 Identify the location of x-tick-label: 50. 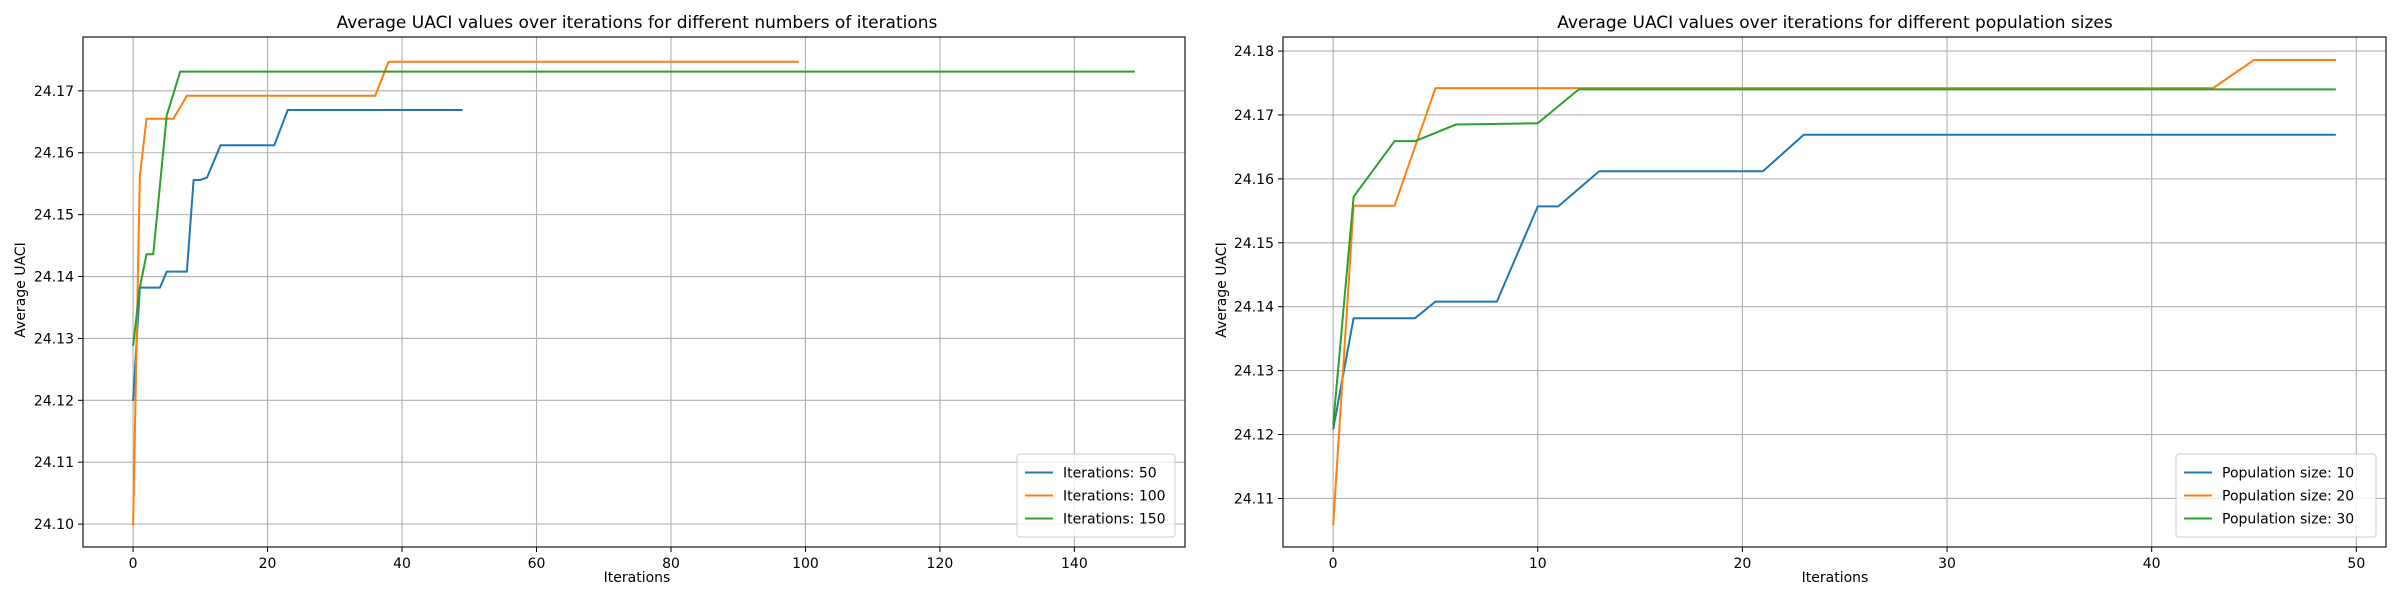
(2356, 564).